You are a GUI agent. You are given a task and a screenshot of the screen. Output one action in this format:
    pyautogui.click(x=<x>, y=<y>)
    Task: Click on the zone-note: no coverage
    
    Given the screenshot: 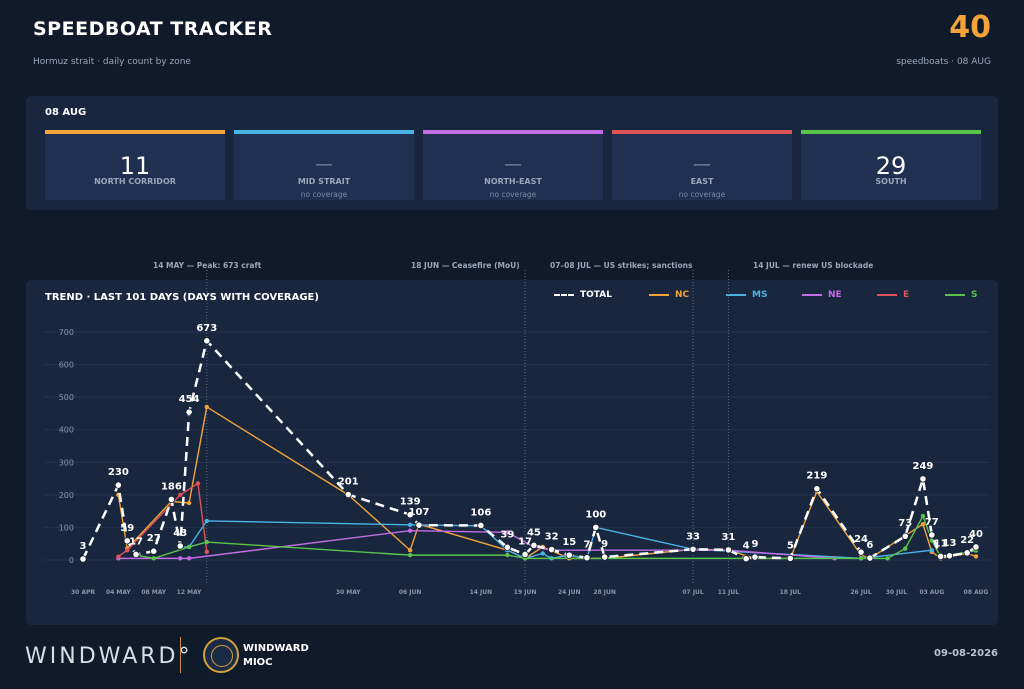 What is the action you would take?
    pyautogui.click(x=513, y=194)
    